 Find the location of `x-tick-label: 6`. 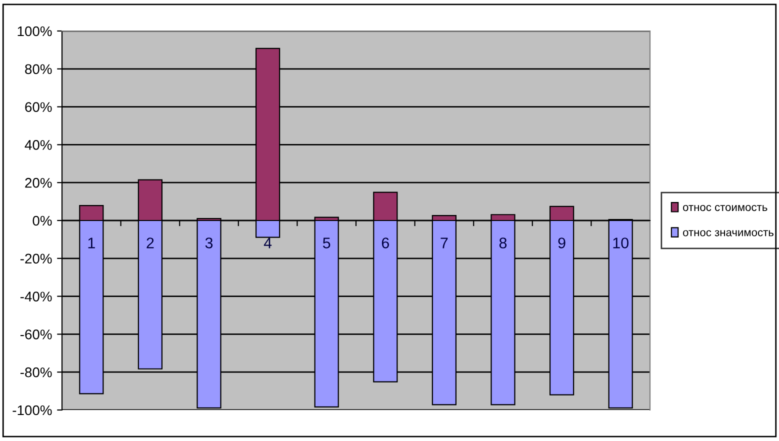

x-tick-label: 6 is located at coordinates (385, 243).